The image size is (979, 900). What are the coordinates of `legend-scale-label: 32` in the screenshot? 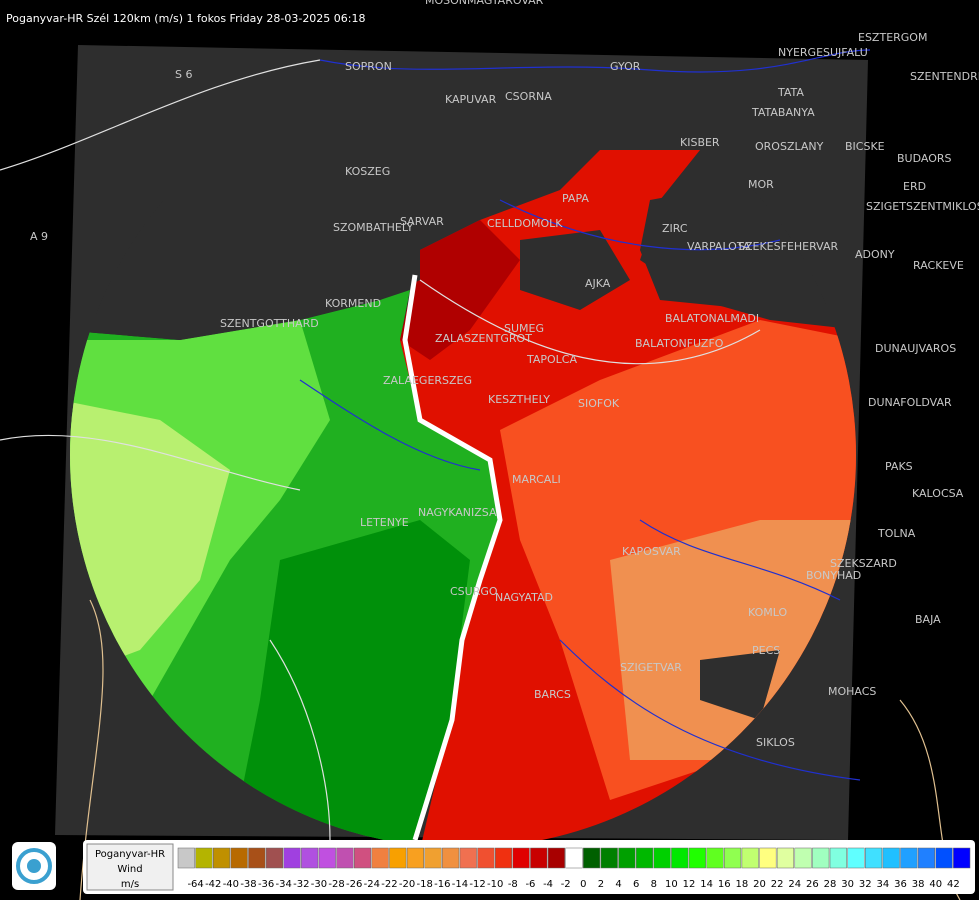 It's located at (865, 884).